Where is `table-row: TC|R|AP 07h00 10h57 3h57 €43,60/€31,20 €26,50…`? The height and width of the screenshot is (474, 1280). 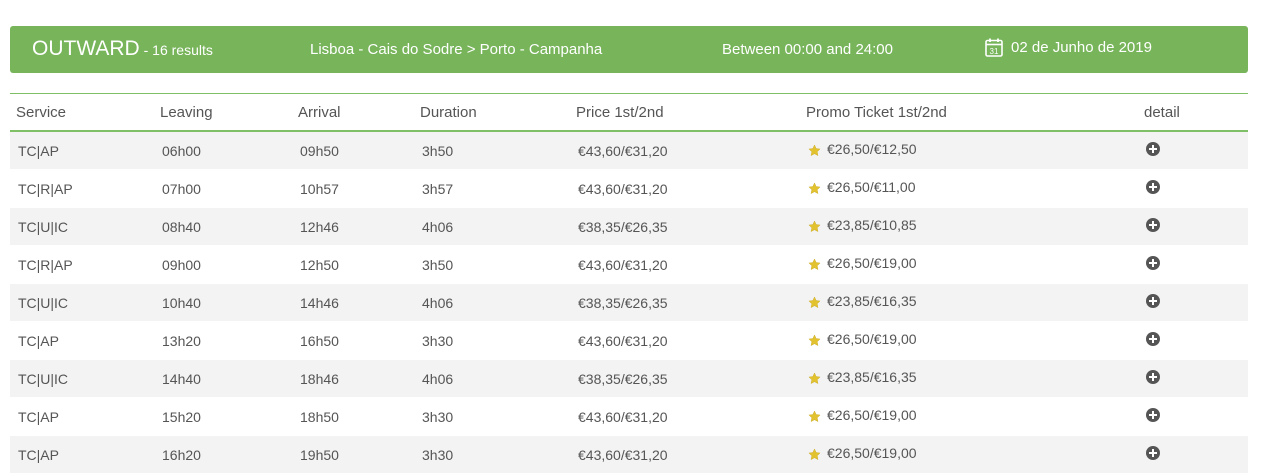 table-row: TC|R|AP 07h00 10h57 3h57 €43,60/€31,20 €26,50… is located at coordinates (629, 188).